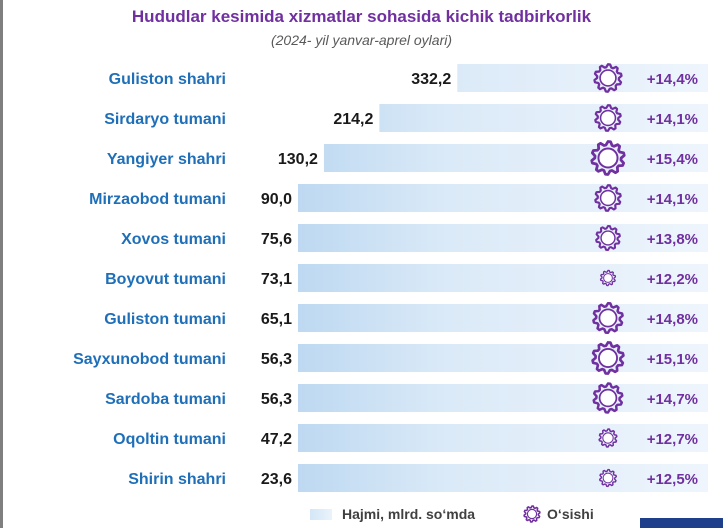  Describe the element at coordinates (407, 158) in the screenshot. I see `chart-row: Yangiyer shahri 130,2 +15,4%` at that location.